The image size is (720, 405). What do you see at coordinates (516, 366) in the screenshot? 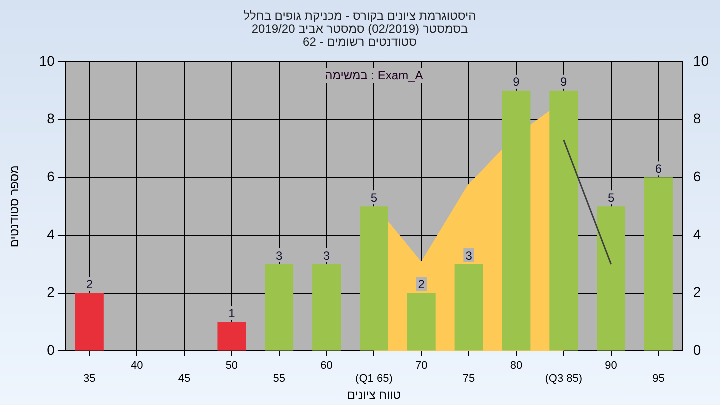
I see `x-tick-label: 80` at bounding box center [516, 366].